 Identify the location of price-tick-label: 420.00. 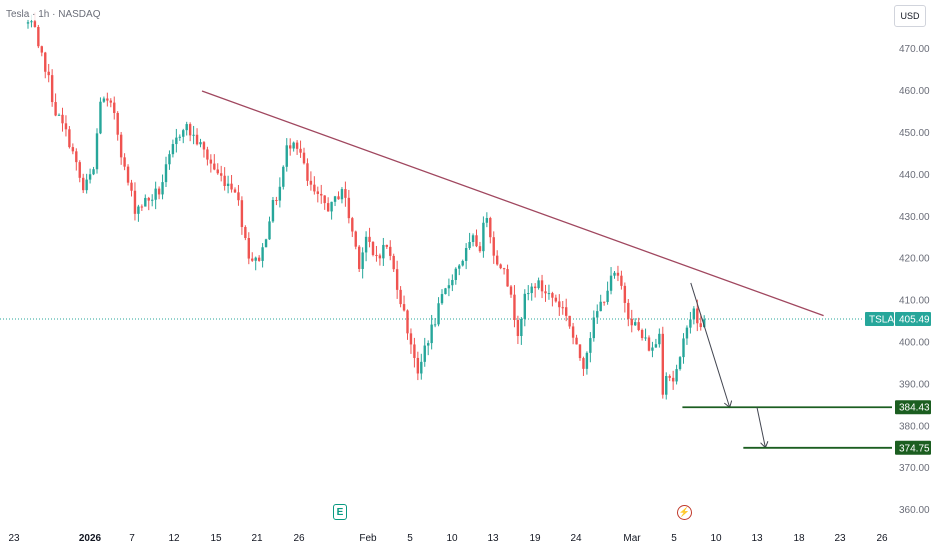
(914, 259).